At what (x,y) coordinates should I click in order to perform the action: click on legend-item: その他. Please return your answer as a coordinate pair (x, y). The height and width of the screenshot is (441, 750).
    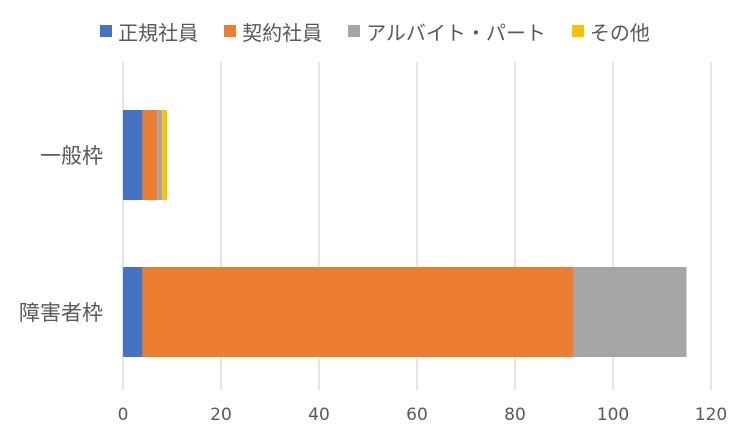
    Looking at the image, I should click on (610, 31).